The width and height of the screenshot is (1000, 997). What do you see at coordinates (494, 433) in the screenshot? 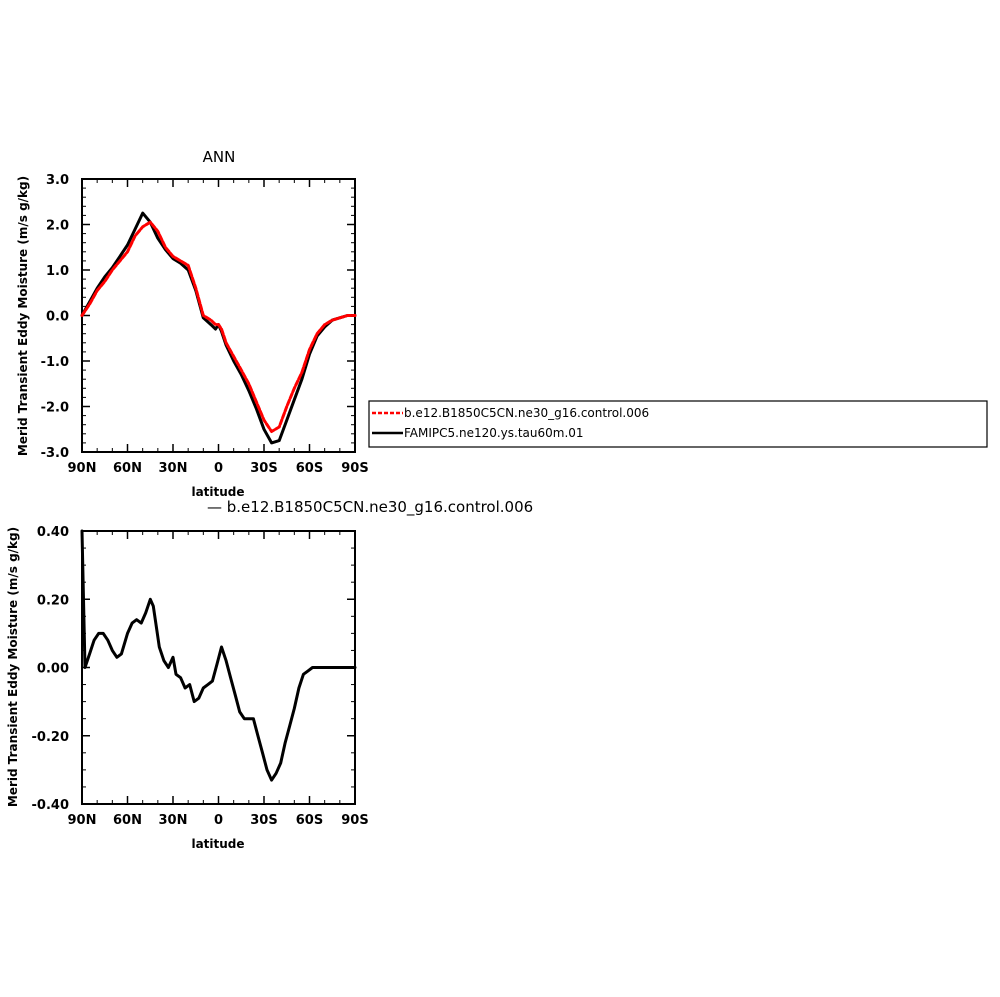
I see `legend-item-2-label: FAMIPC5.ne120.ys.tau60m.01` at bounding box center [494, 433].